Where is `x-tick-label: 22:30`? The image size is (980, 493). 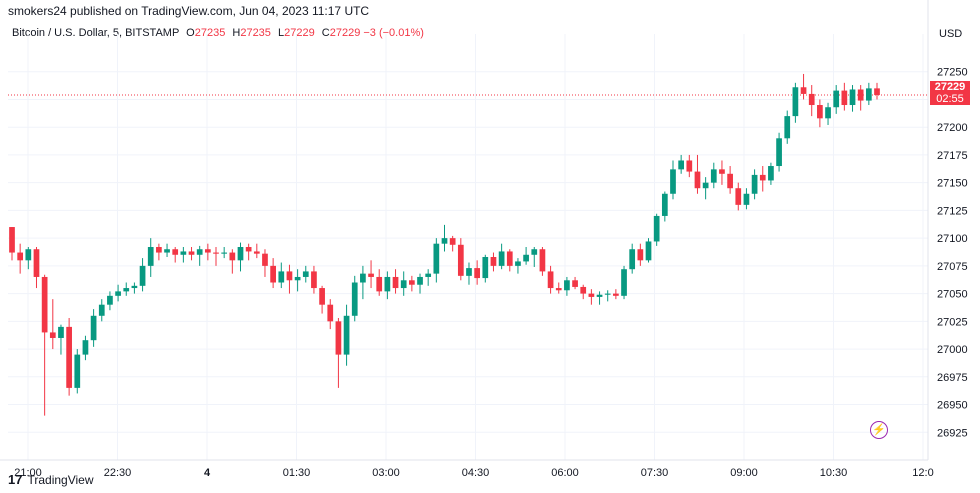 x-tick-label: 22:30 is located at coordinates (118, 473).